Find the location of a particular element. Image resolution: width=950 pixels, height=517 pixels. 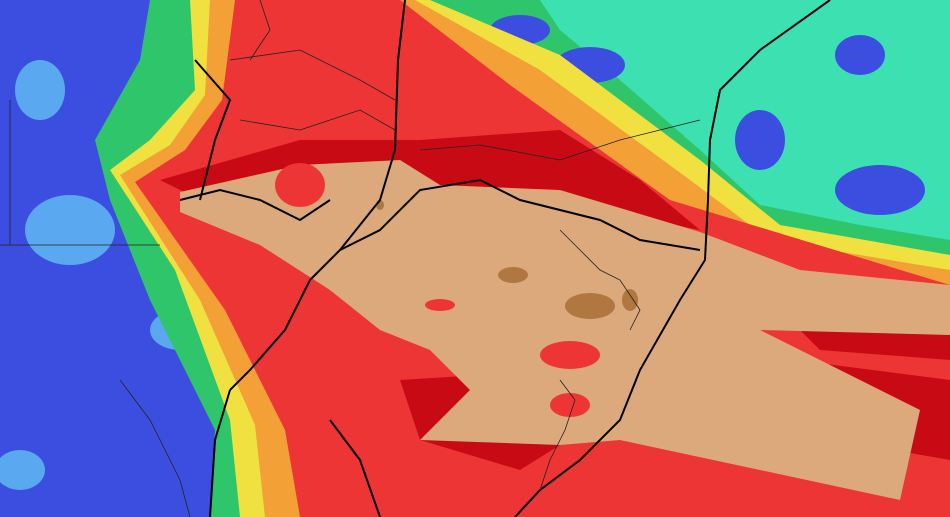

brown-areas is located at coordinates (507, 259).